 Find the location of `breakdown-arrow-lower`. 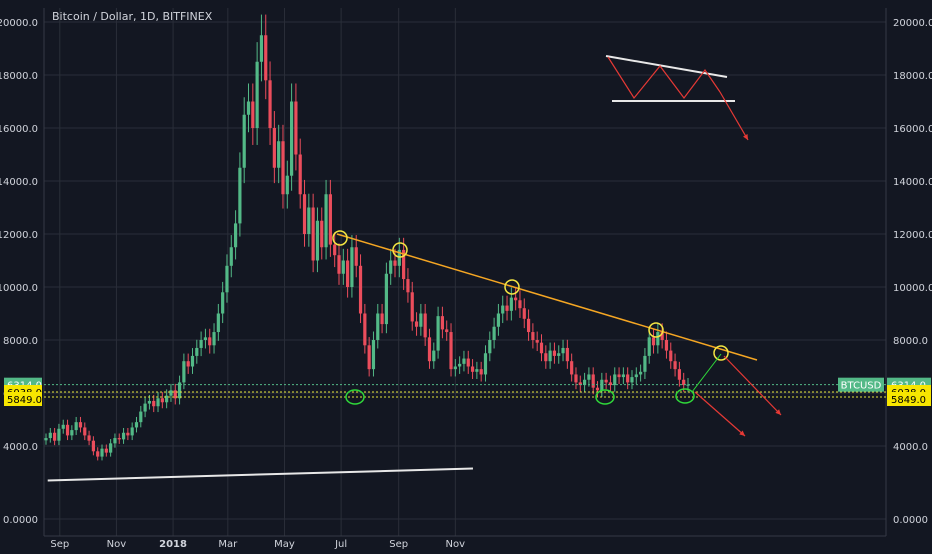

breakdown-arrow-lower is located at coordinates (720, 414).